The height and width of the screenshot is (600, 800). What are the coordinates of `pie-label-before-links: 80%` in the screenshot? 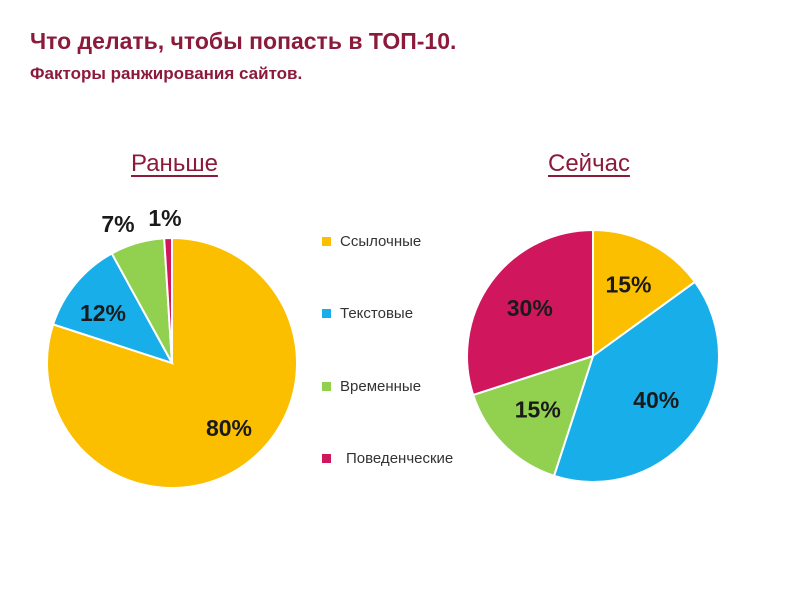 It's located at (229, 428).